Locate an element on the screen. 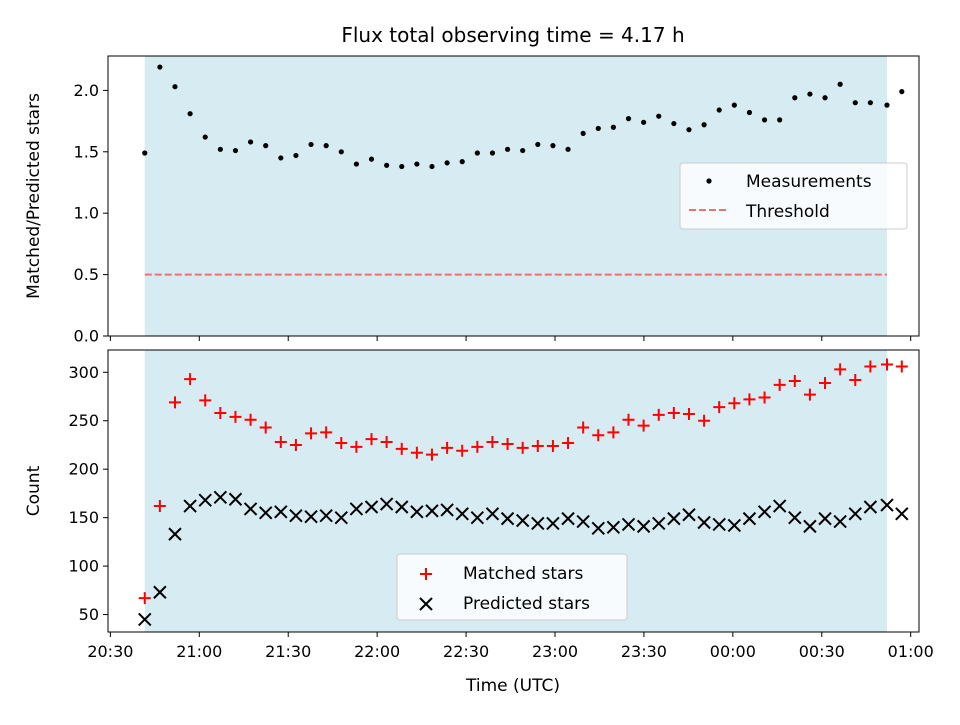 The width and height of the screenshot is (960, 725). y-tick-label: 0.5 is located at coordinates (86, 274).